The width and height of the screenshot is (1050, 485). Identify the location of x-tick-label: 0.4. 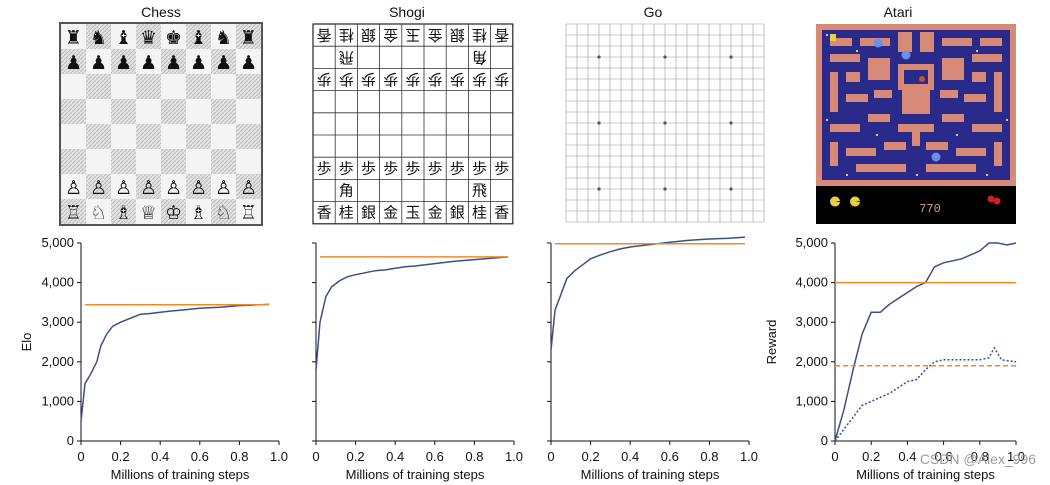
(630, 456).